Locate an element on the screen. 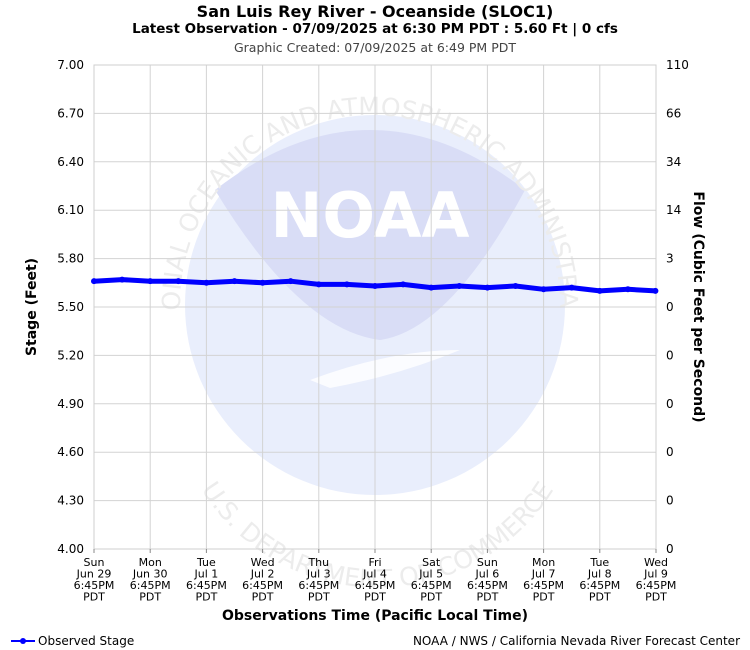  y-axis-label: Stage (Feet) is located at coordinates (32, 307).